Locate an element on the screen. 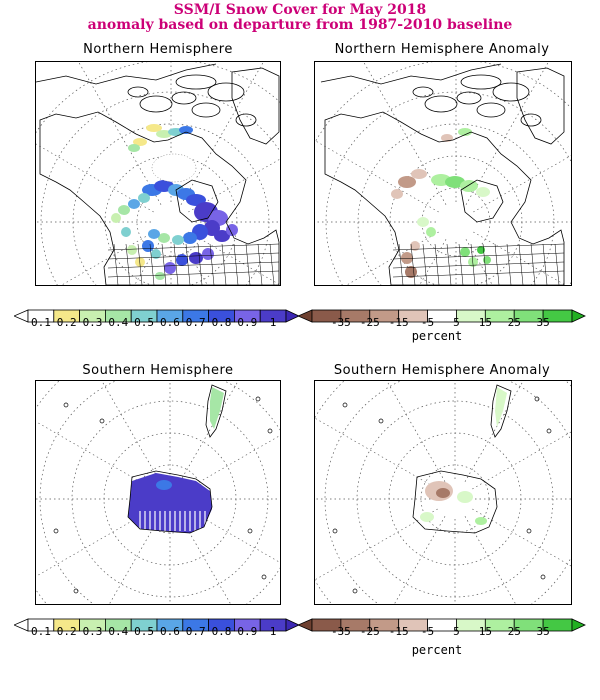 The height and width of the screenshot is (700, 600). cover-tick-label: 1 is located at coordinates (273, 322).